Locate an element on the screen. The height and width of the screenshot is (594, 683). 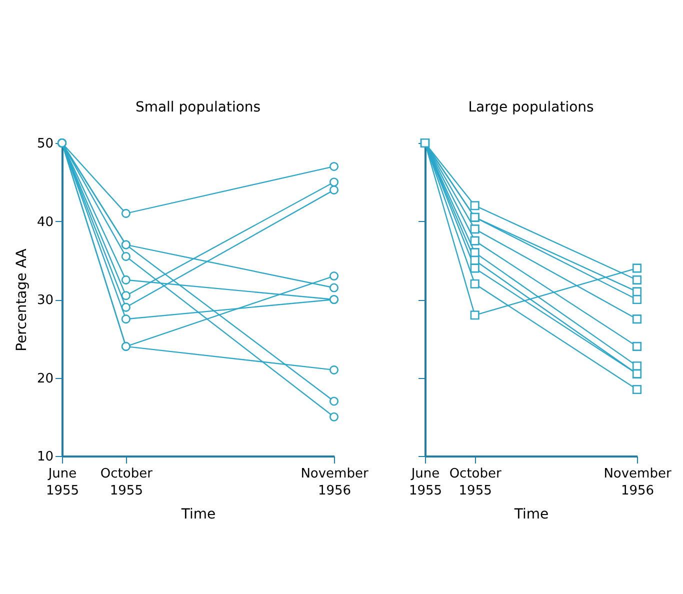
y-tick-label: 20 is located at coordinates (45, 378).